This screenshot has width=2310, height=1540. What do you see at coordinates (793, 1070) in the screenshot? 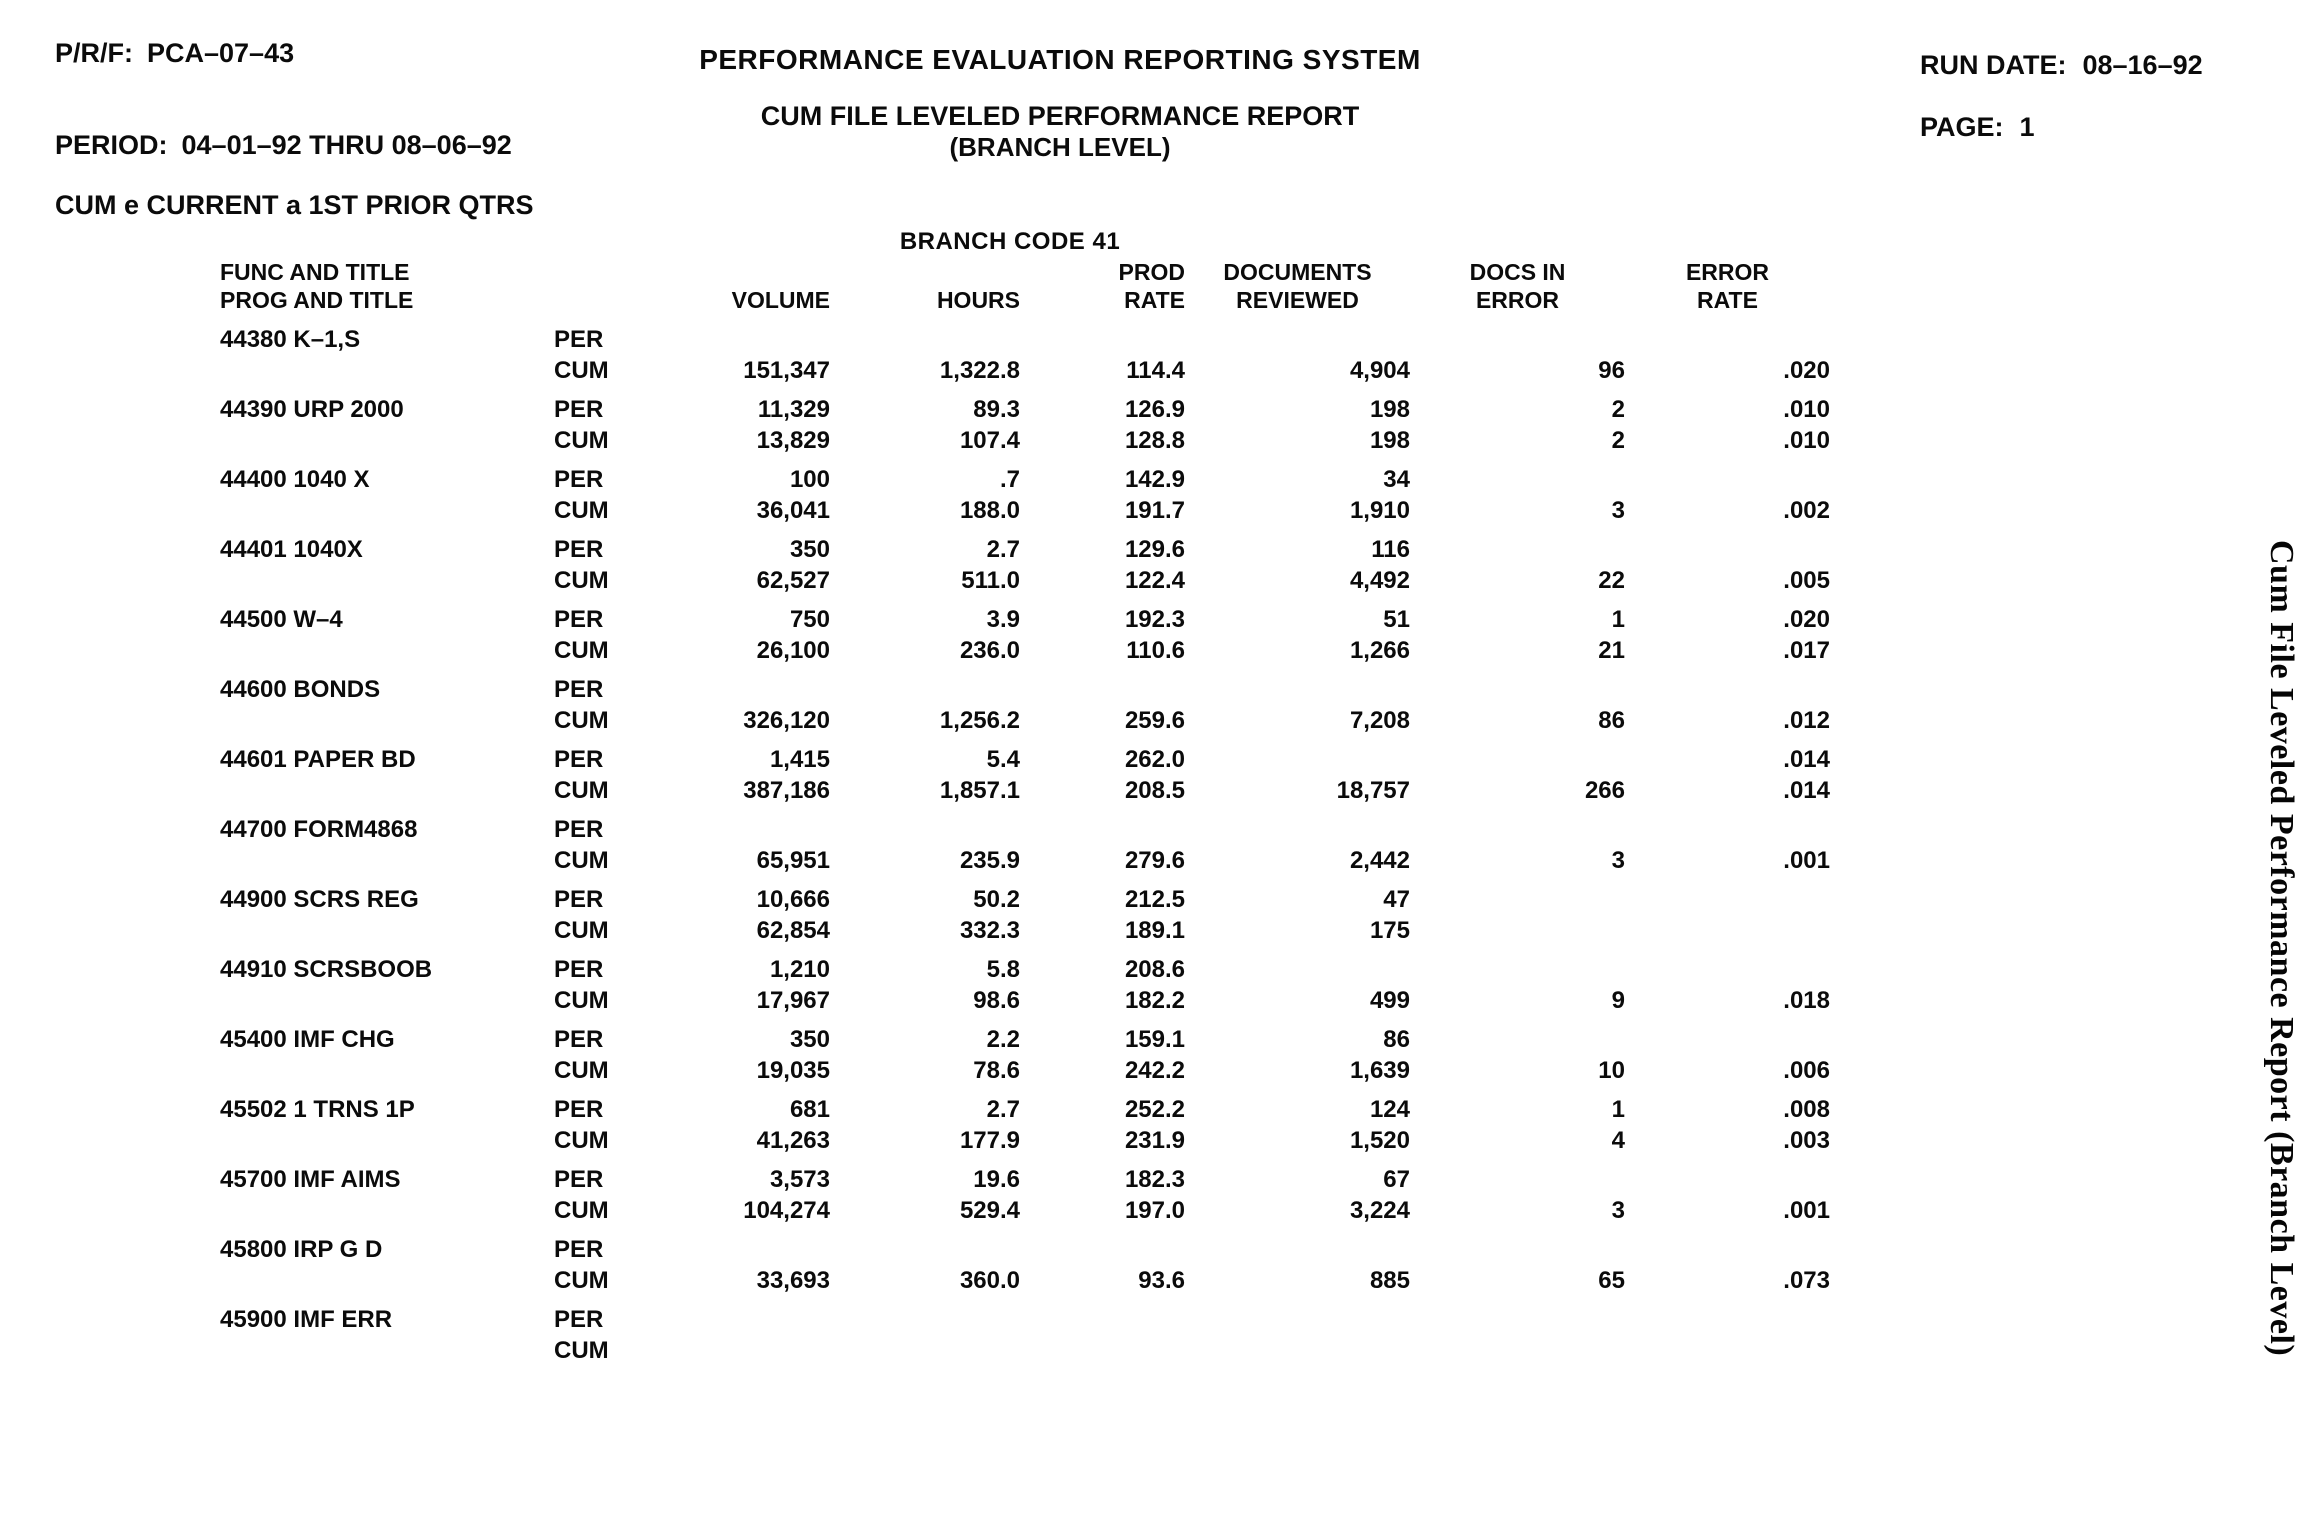
I see `volume-cell: 19,035` at bounding box center [793, 1070].